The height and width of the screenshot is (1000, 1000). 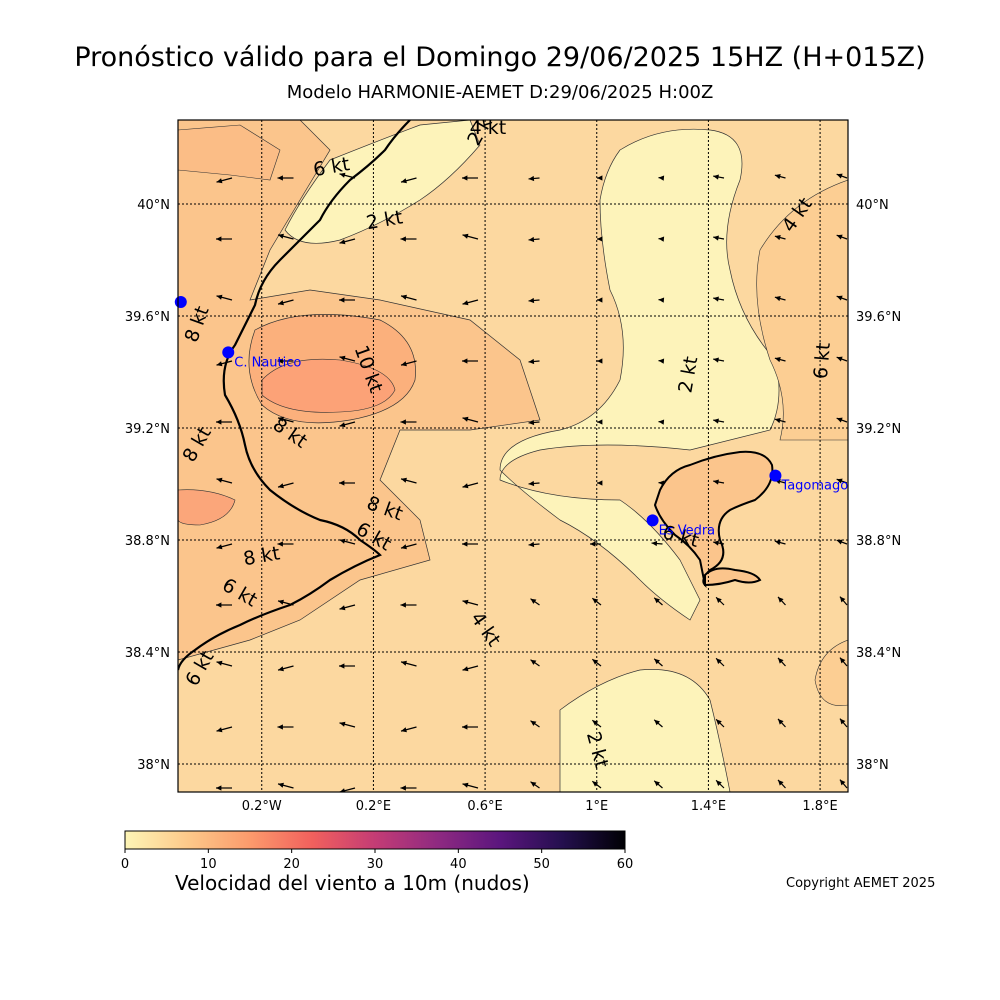 What do you see at coordinates (458, 864) in the screenshot?
I see `colorbar-tick-label: 40` at bounding box center [458, 864].